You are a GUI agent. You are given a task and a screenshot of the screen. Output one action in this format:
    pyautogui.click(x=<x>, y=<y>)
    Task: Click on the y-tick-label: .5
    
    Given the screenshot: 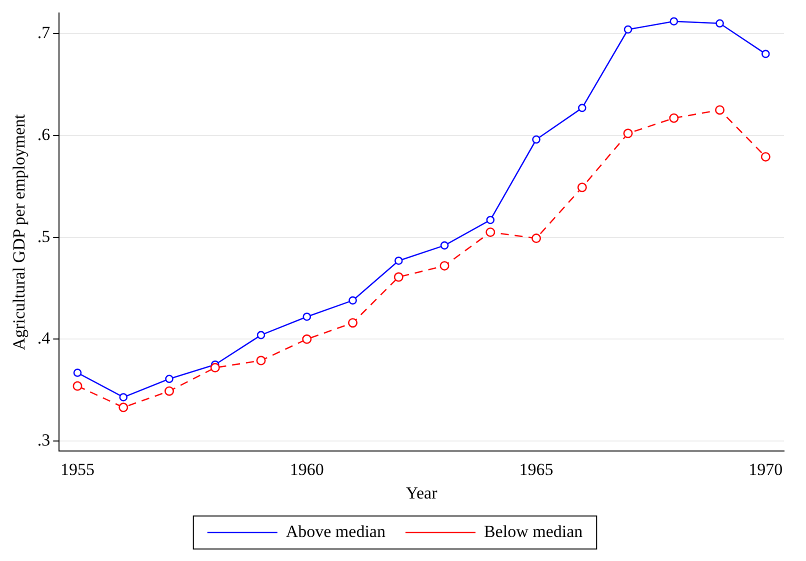 What is the action you would take?
    pyautogui.click(x=43, y=236)
    